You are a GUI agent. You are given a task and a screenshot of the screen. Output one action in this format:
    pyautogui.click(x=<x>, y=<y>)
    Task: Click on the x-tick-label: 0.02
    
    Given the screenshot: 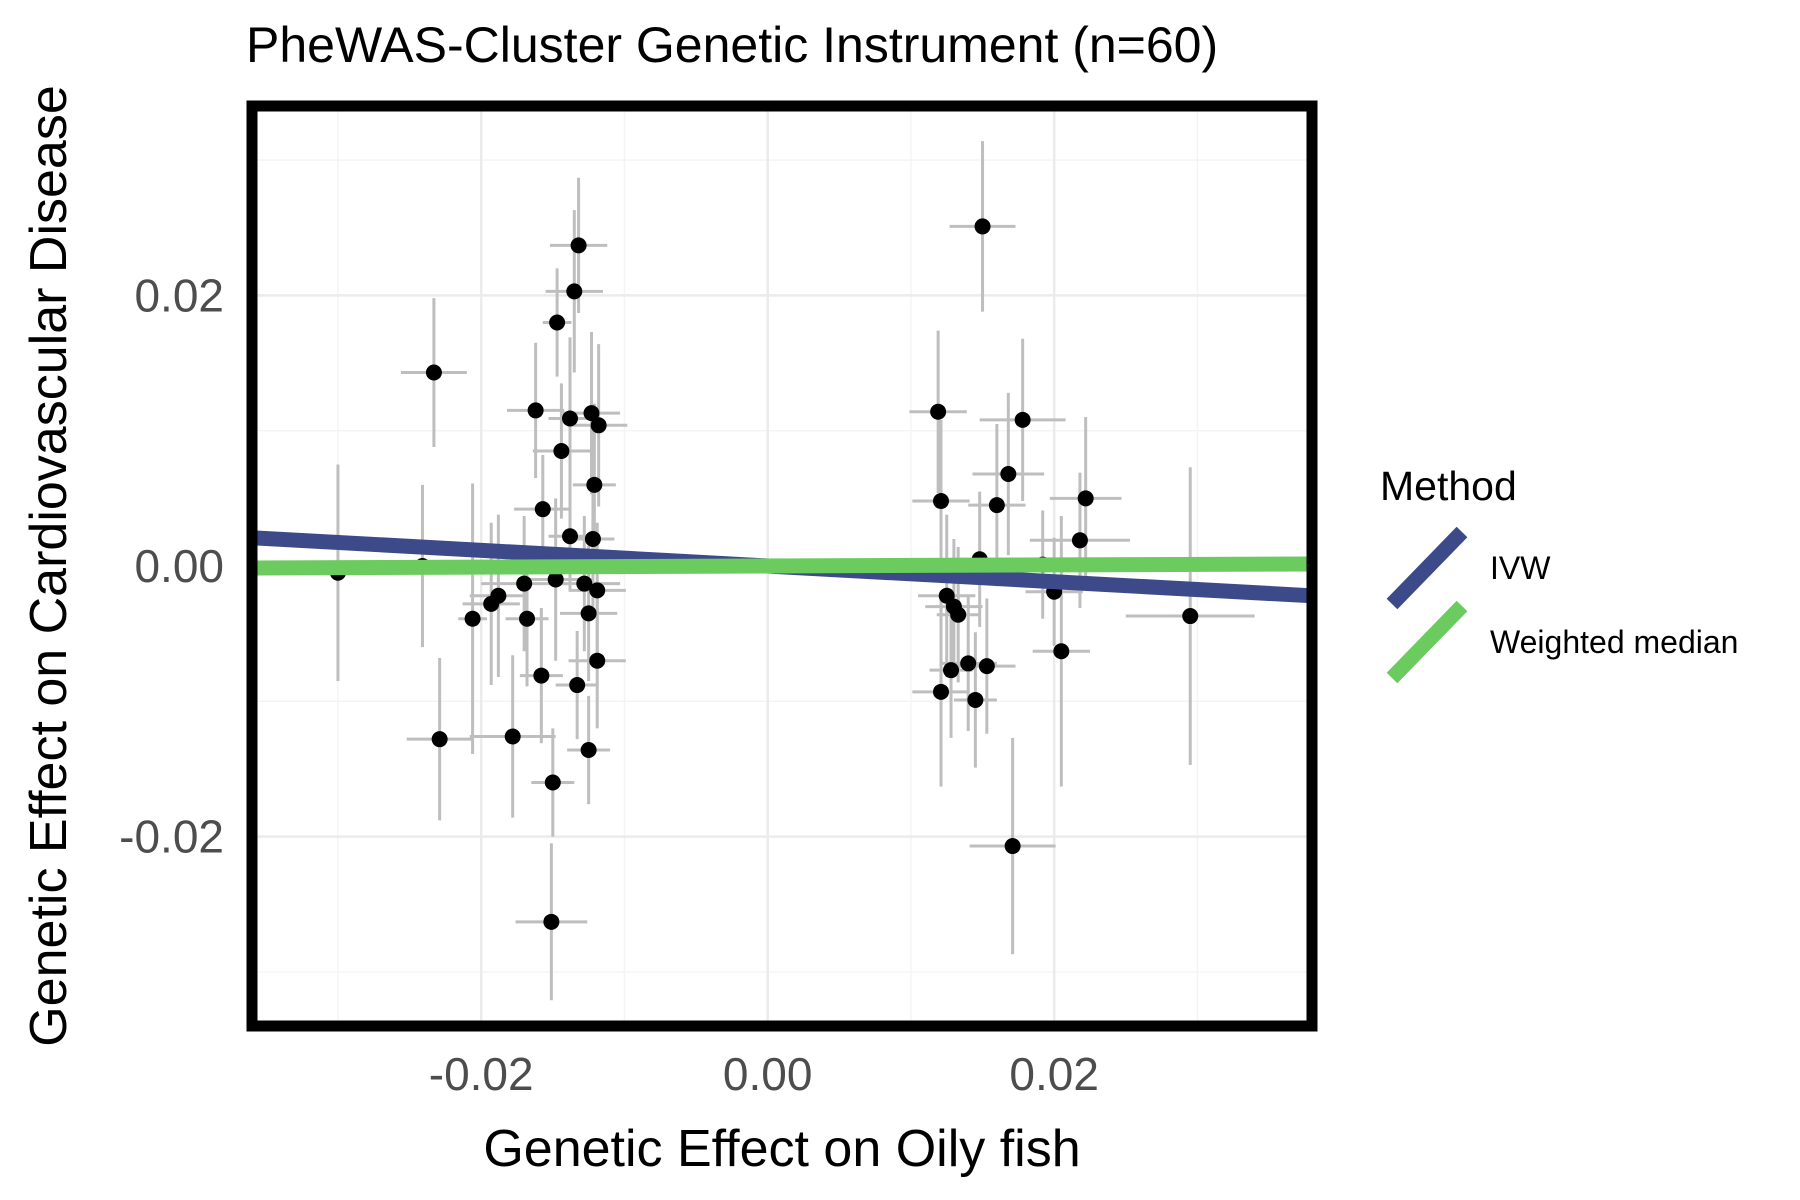 What is the action you would take?
    pyautogui.click(x=1054, y=1074)
    